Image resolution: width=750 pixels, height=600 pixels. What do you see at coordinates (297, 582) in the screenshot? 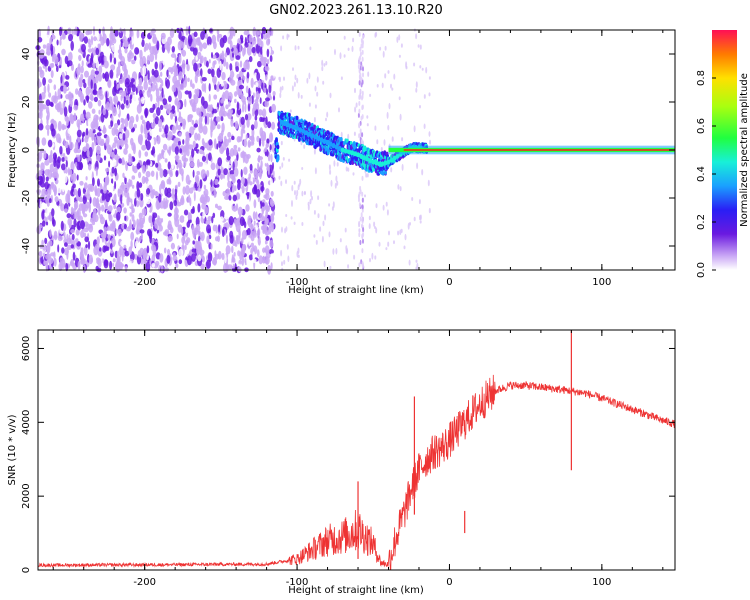
I see `x-tick-label: -100` at bounding box center [297, 582].